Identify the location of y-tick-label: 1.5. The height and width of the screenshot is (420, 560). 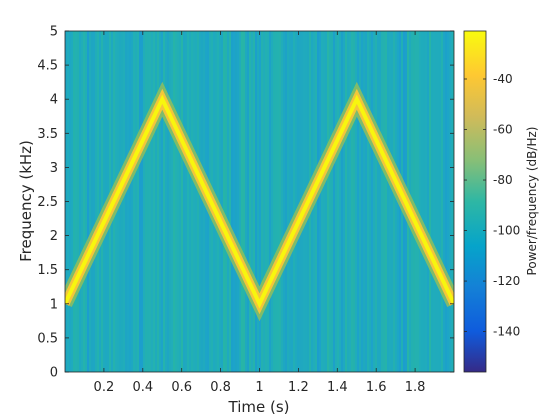
(47, 270).